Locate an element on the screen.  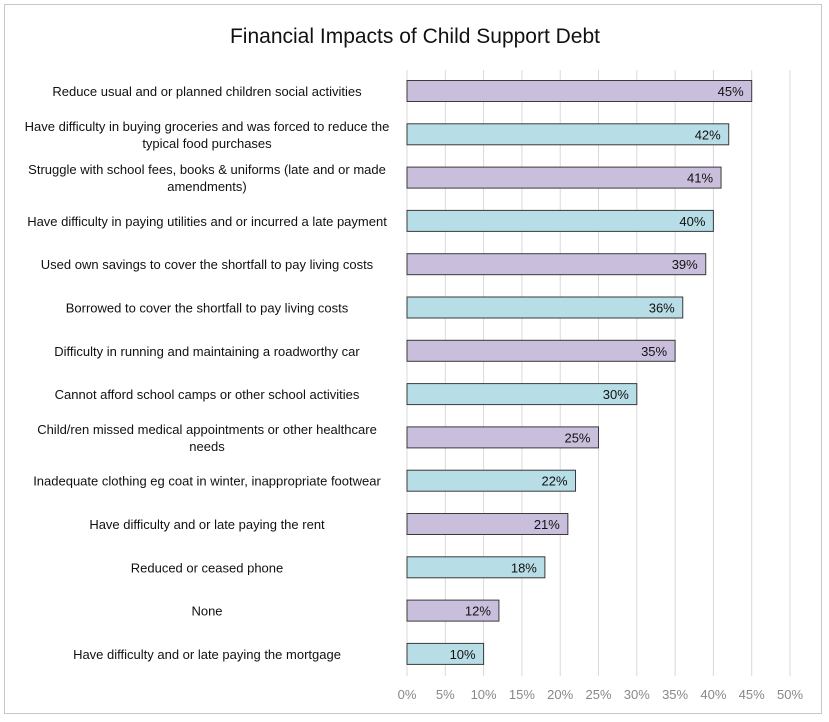
category-label-line: typical food purchases is located at coordinates (207, 143).